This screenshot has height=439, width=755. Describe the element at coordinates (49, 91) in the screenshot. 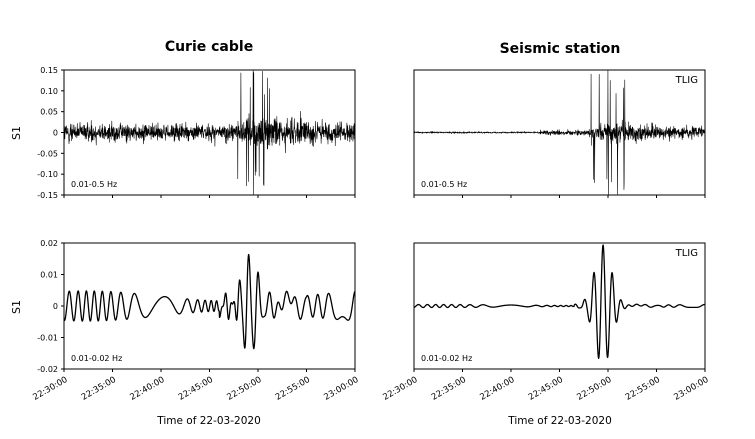

I see `y-tick-label: 0.10` at that location.